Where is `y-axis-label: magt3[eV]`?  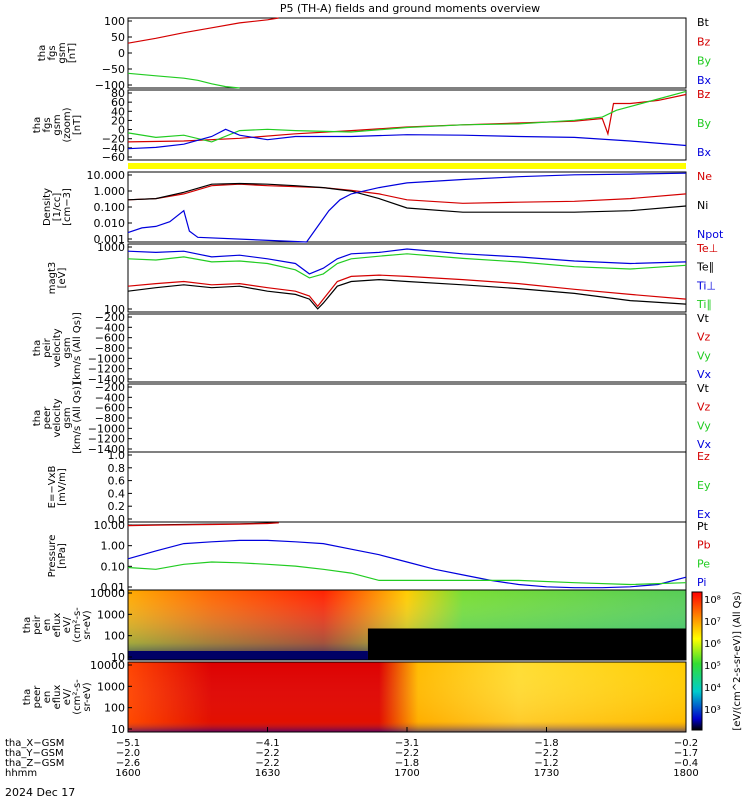 y-axis-label: magt3[eV] is located at coordinates (57, 278).